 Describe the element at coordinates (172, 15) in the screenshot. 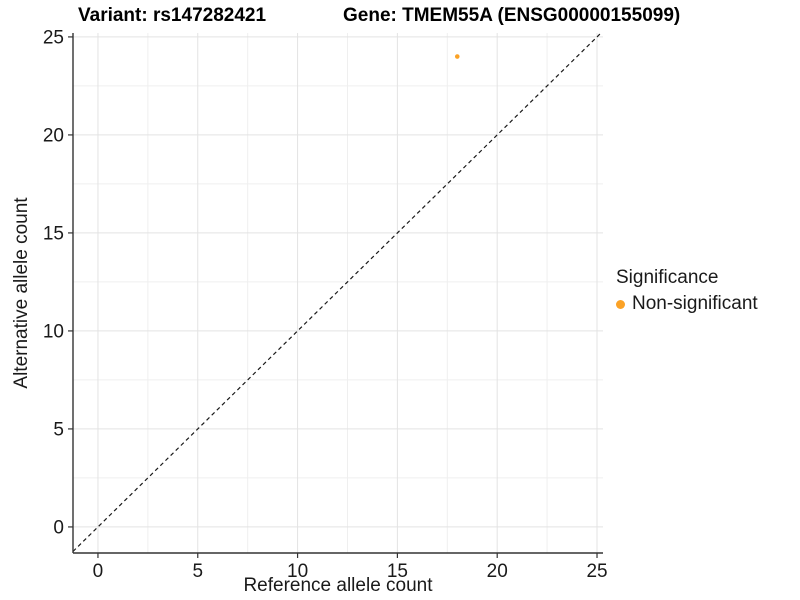

I see `plot-title-variant: Variant: rs147282421` at that location.